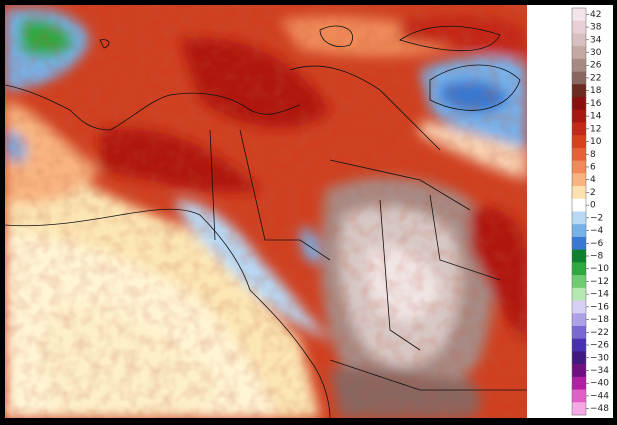 The height and width of the screenshot is (425, 617). What do you see at coordinates (596, 142) in the screenshot?
I see `colorbar-label: 10` at bounding box center [596, 142].